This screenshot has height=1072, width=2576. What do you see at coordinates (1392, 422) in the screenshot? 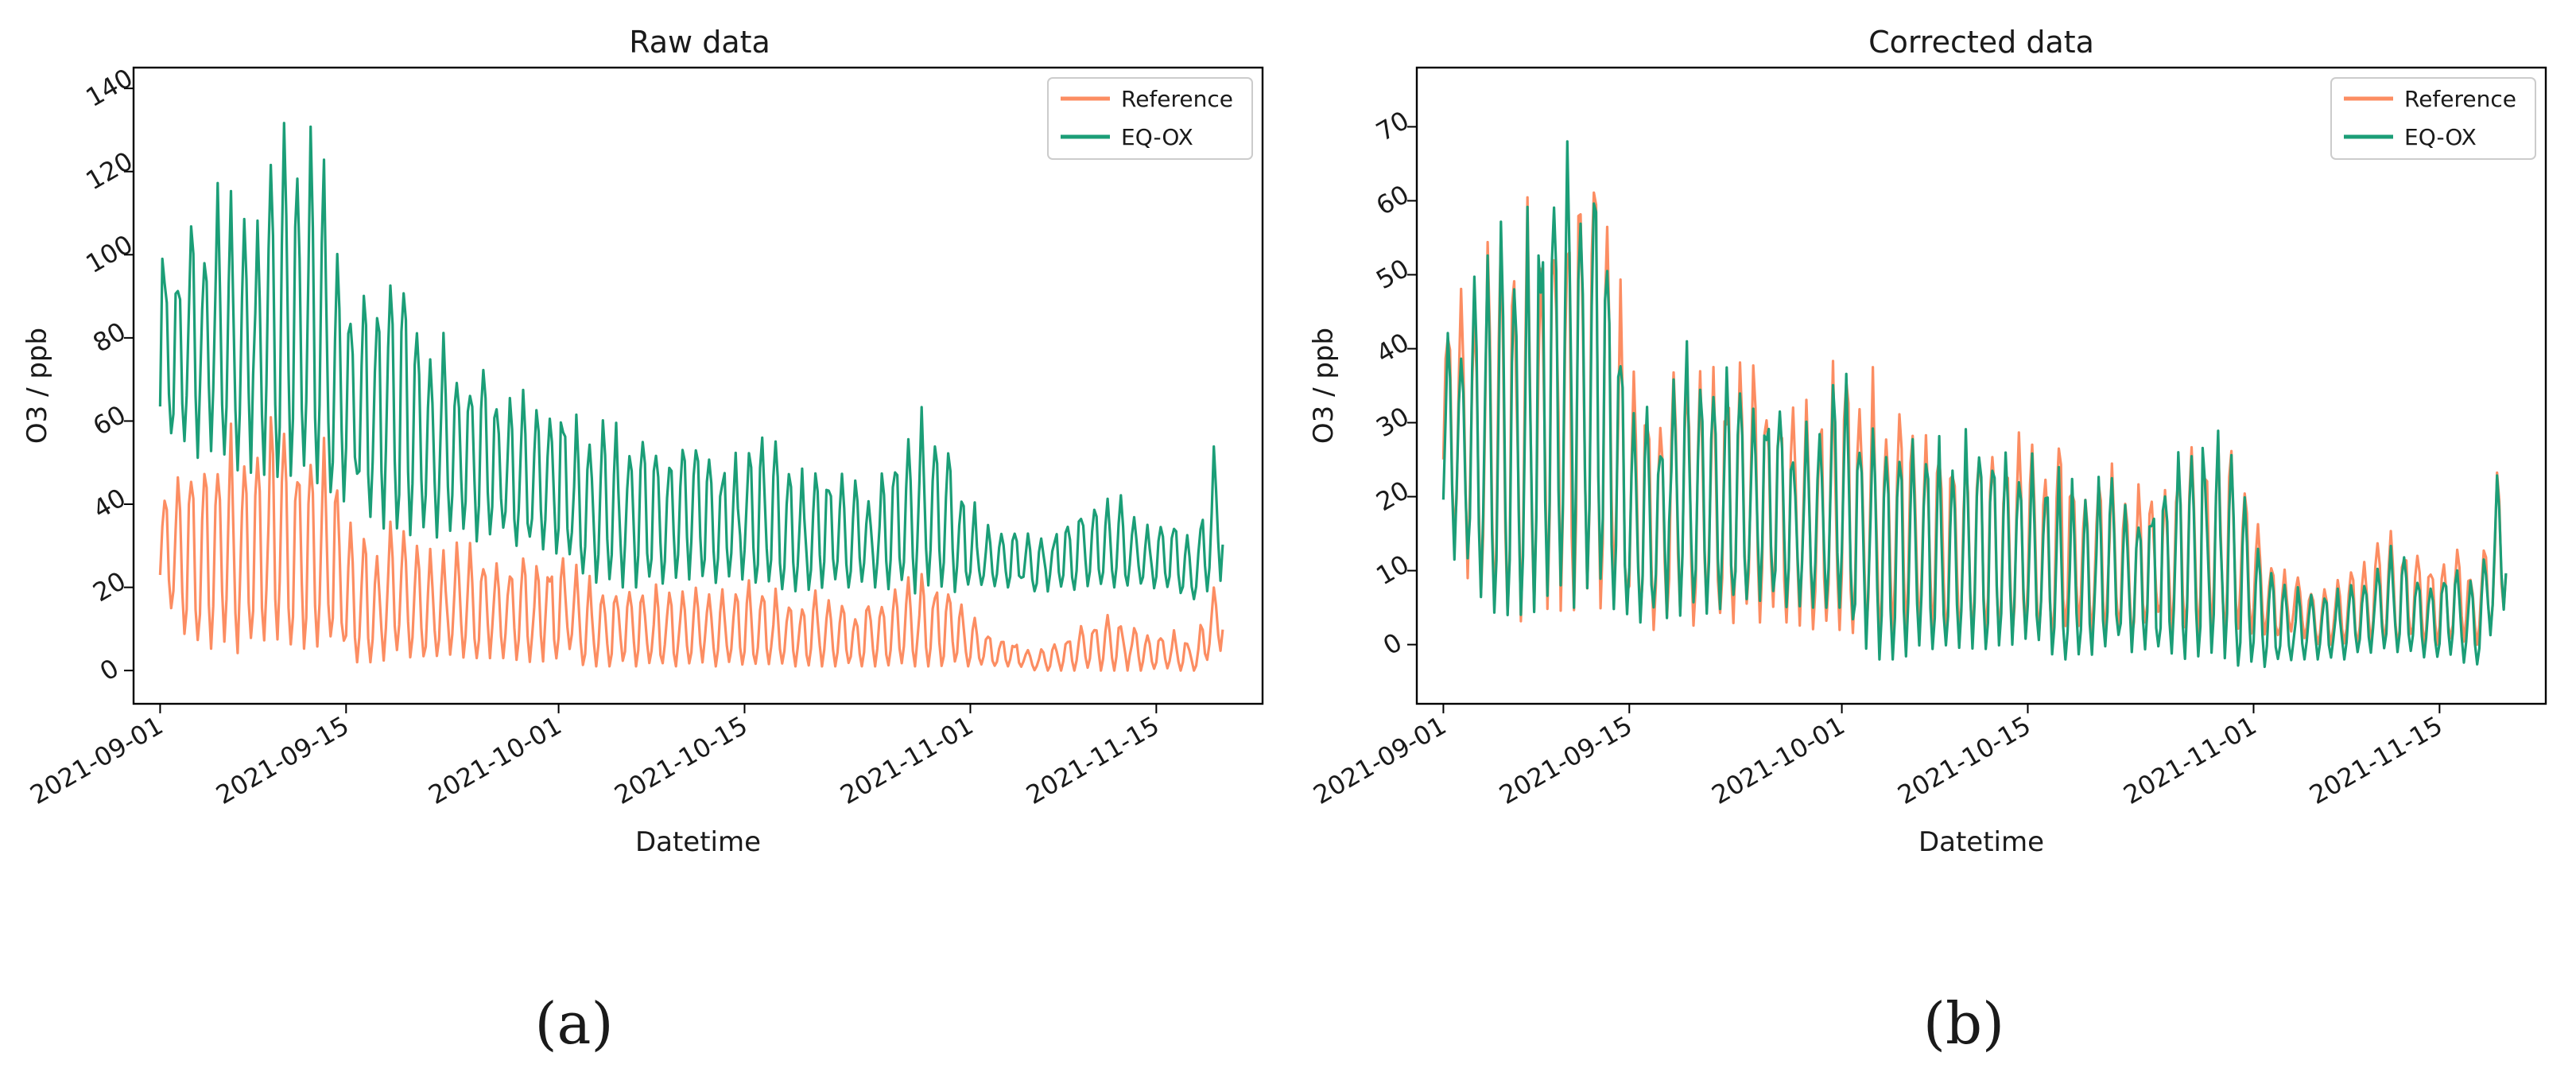
I see `y-tick-label: 30` at bounding box center [1392, 422].